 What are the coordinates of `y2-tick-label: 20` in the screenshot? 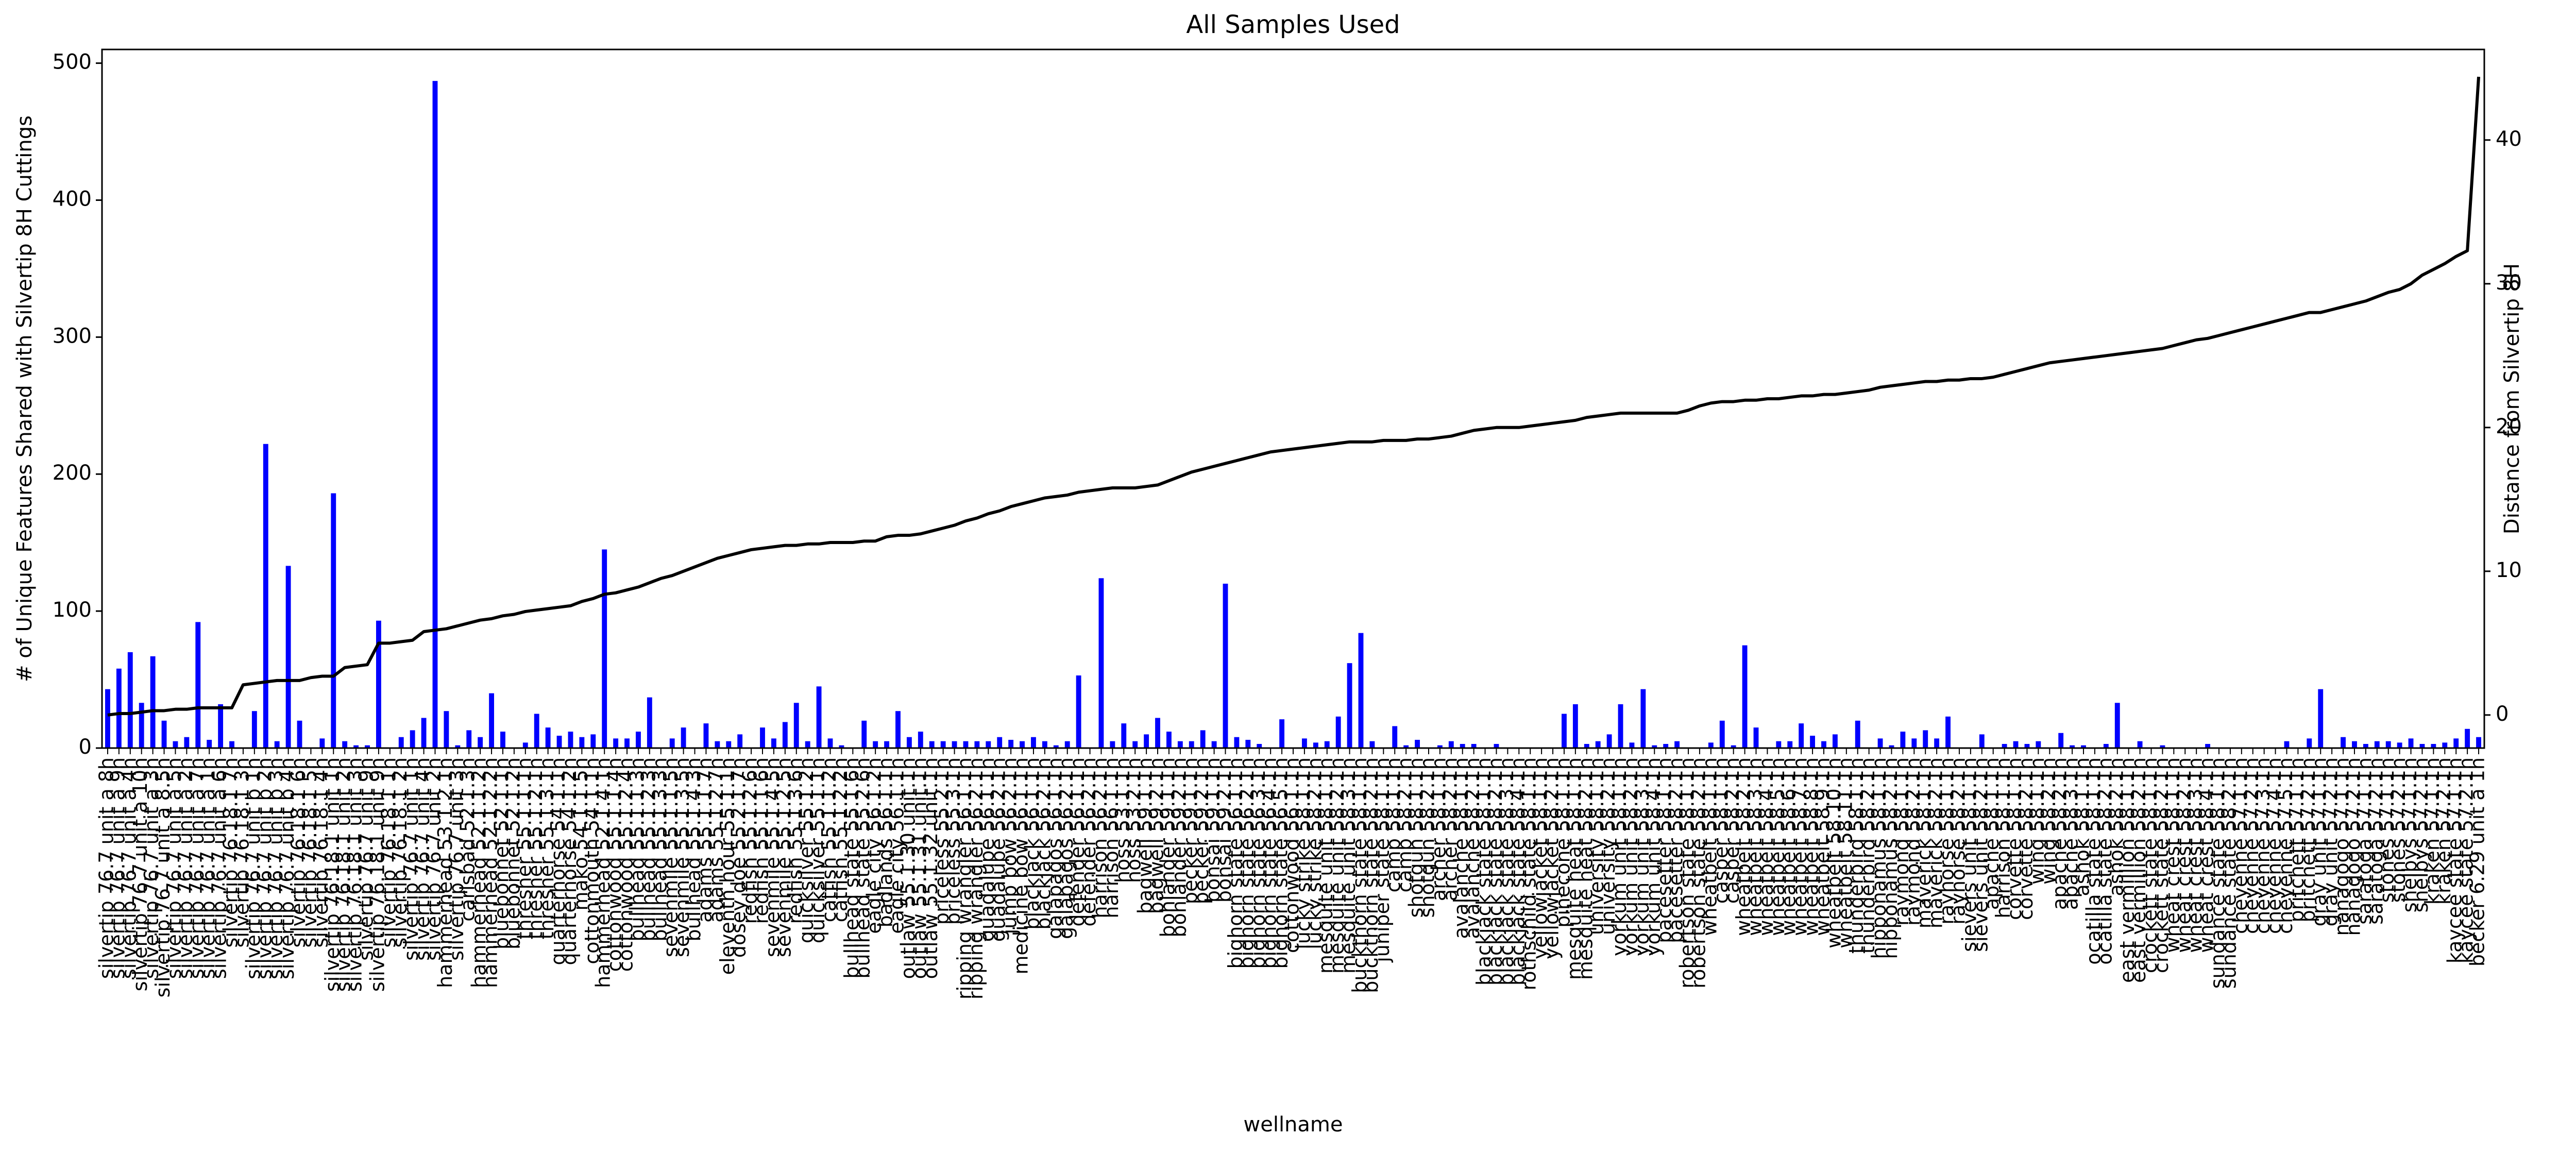 It's located at (2509, 426).